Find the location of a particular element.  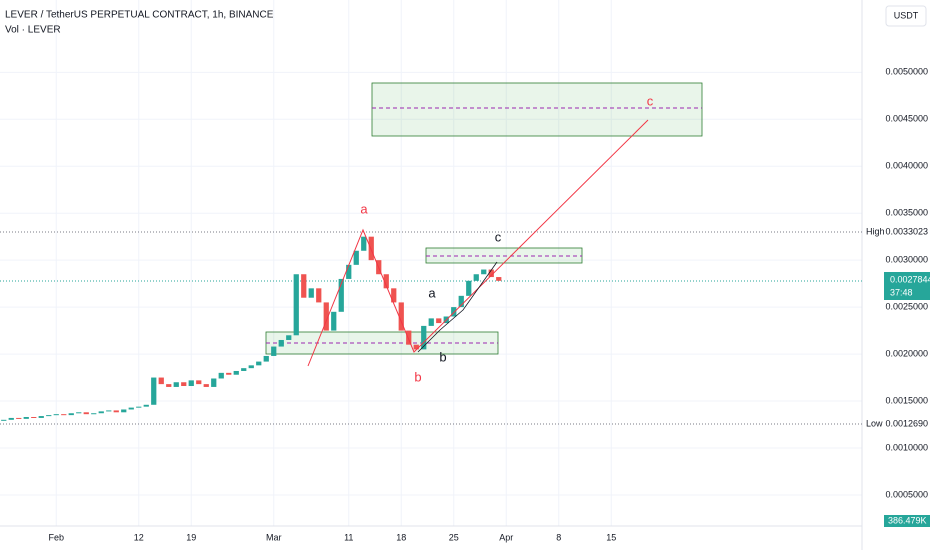

x-tick-label: 12 is located at coordinates (139, 537).